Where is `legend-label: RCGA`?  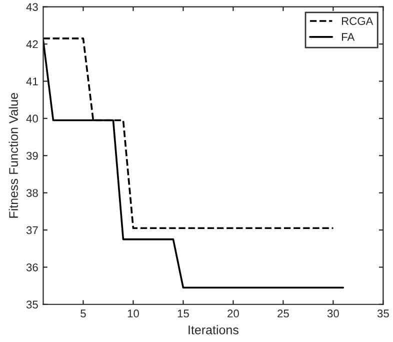
legend-label: RCGA is located at coordinates (358, 21).